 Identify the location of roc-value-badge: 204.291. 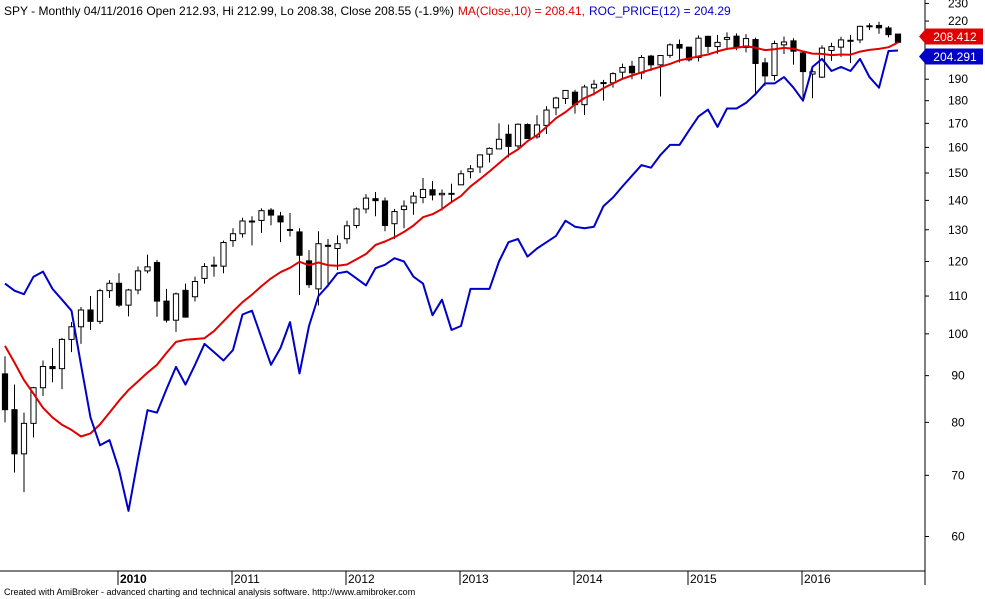
(951, 56).